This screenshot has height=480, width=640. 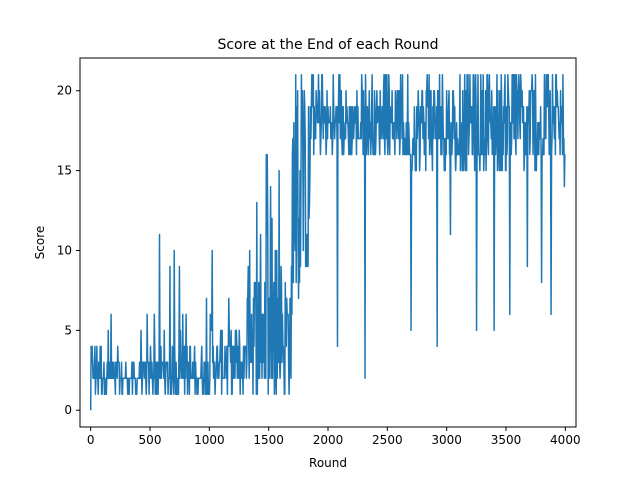 What do you see at coordinates (328, 440) in the screenshot?
I see `x-tick-label: 2000` at bounding box center [328, 440].